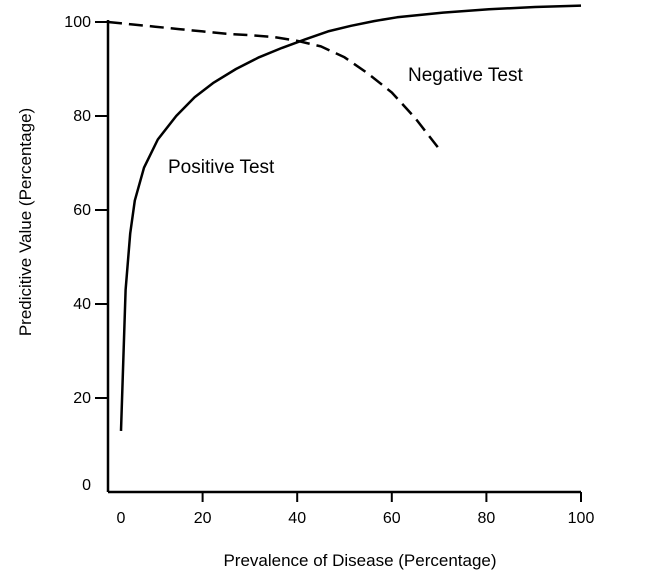 This screenshot has height=586, width=660. I want to click on x-axis-title: Prevalence of Disease (Percentage), so click(359, 560).